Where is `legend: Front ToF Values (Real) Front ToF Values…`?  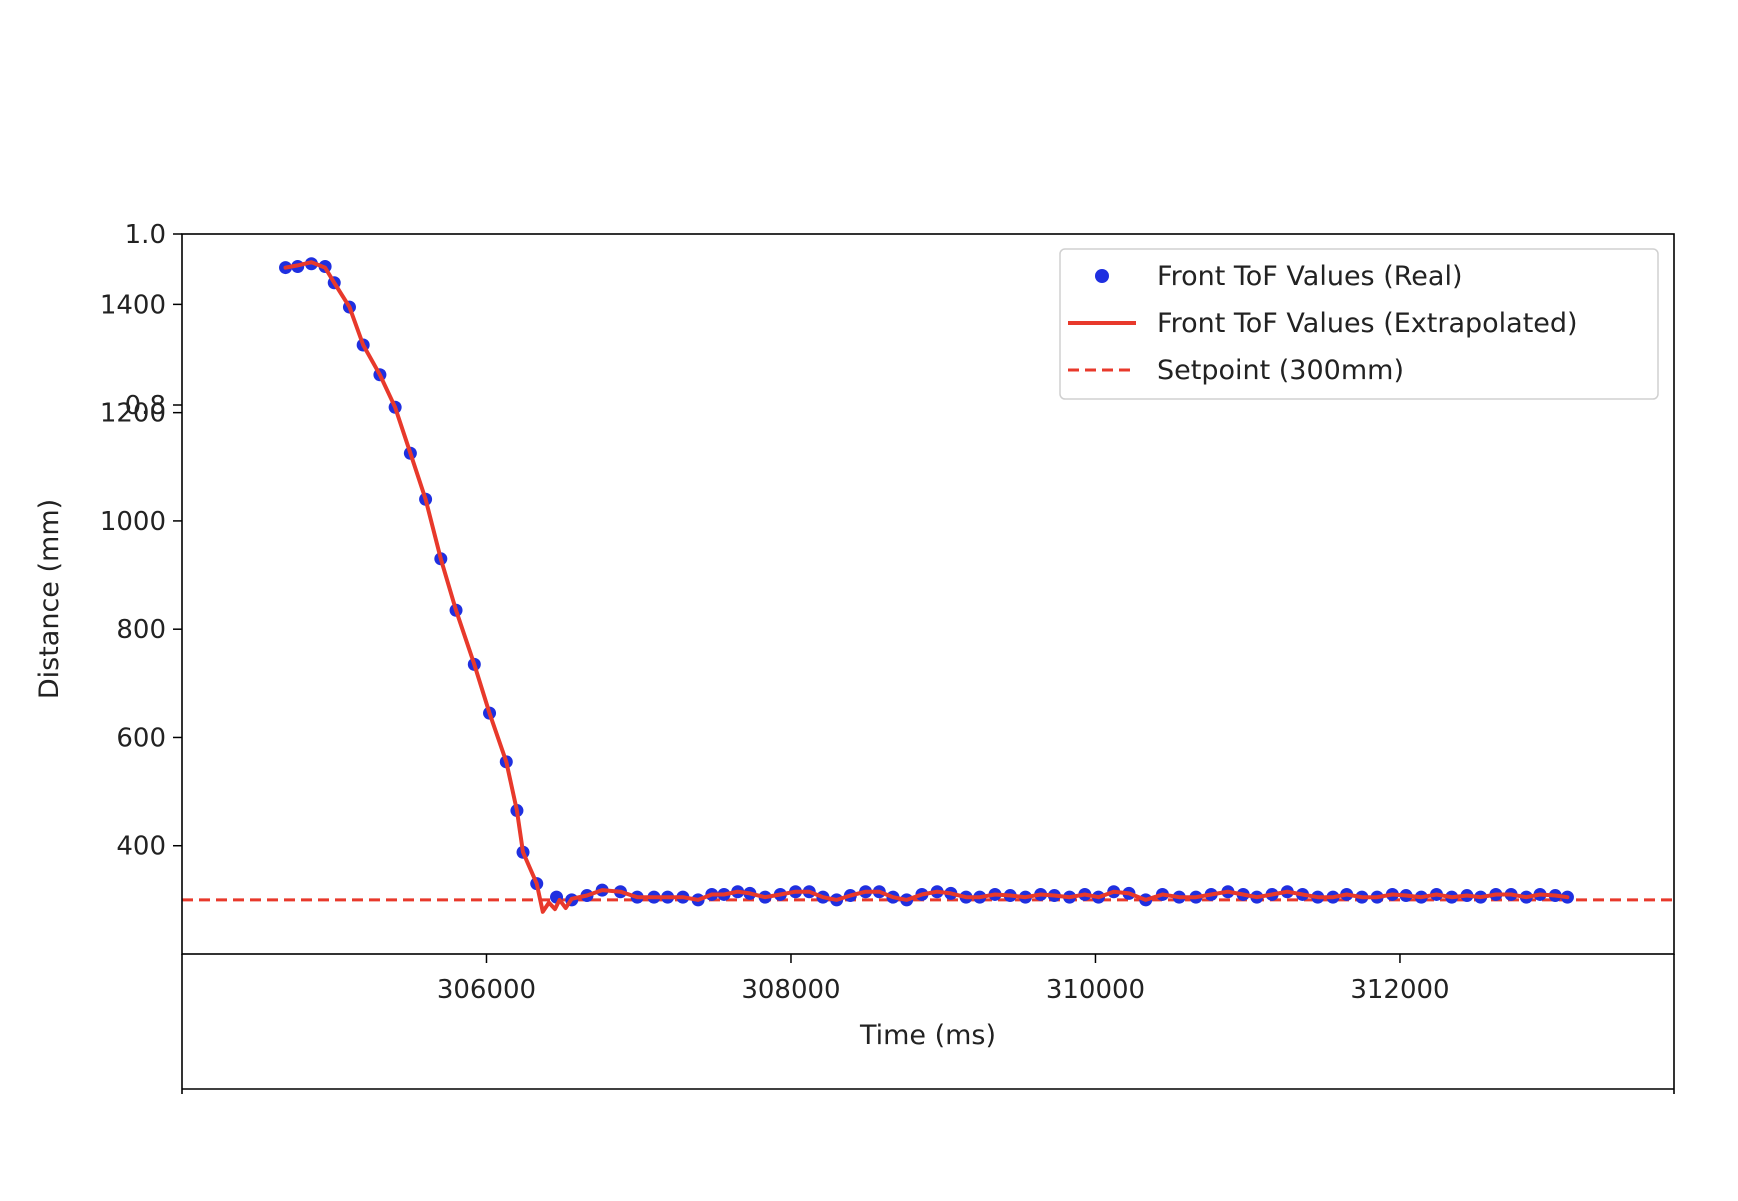
legend: Front ToF Values (Real) Front ToF Values… is located at coordinates (1359, 324).